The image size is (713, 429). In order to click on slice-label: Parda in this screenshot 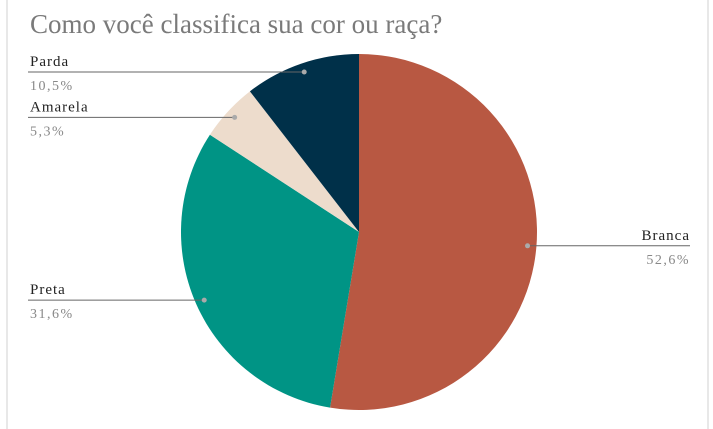, I will do `click(49, 62)`.